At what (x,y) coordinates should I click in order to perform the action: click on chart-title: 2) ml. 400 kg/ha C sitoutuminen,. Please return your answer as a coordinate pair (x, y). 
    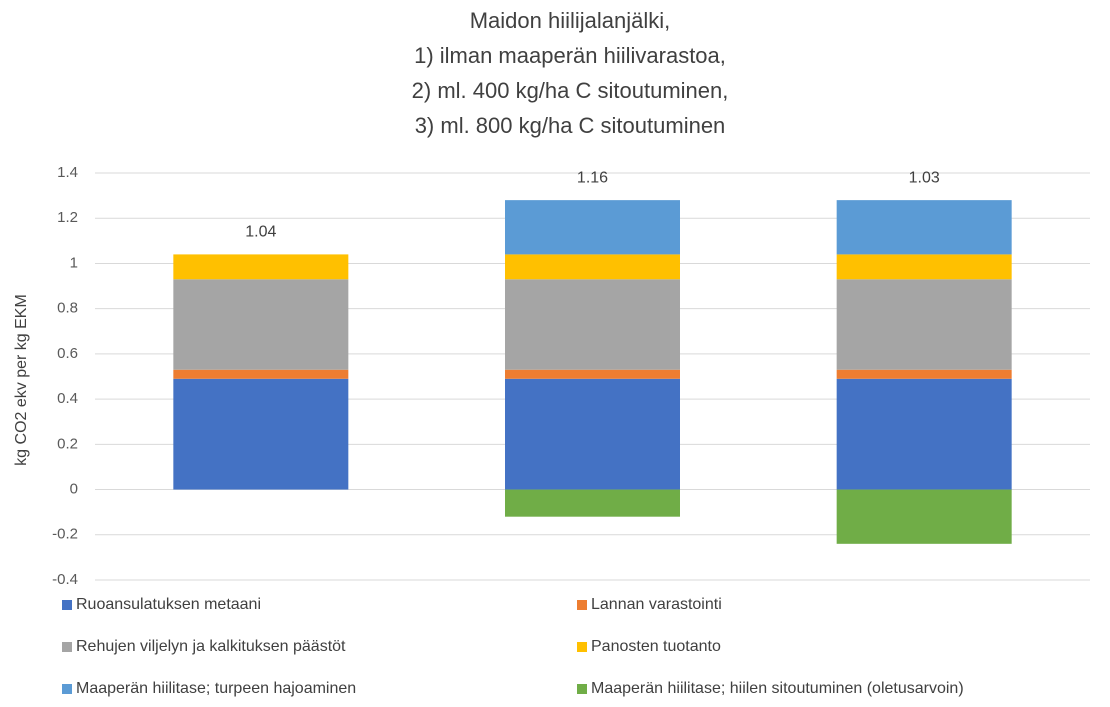
    Looking at the image, I should click on (570, 90).